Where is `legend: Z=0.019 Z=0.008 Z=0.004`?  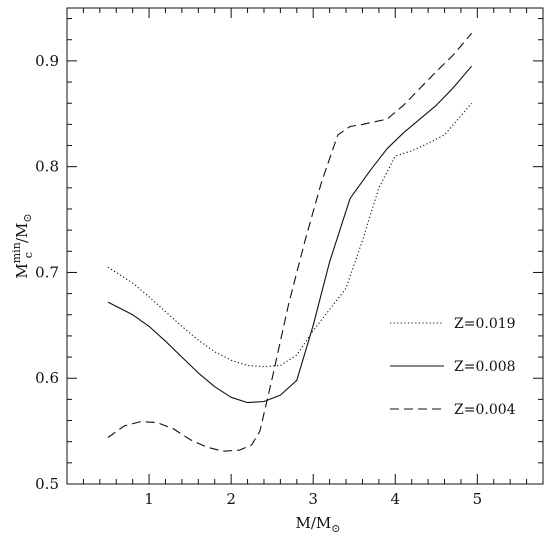 legend: Z=0.019 Z=0.008 Z=0.004 is located at coordinates (453, 367).